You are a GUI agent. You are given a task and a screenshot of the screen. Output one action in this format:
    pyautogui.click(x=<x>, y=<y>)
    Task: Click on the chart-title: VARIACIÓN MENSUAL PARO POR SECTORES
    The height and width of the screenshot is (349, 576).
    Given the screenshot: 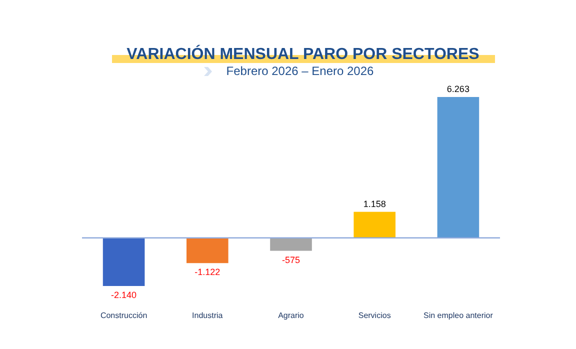 What is the action you would take?
    pyautogui.click(x=303, y=53)
    